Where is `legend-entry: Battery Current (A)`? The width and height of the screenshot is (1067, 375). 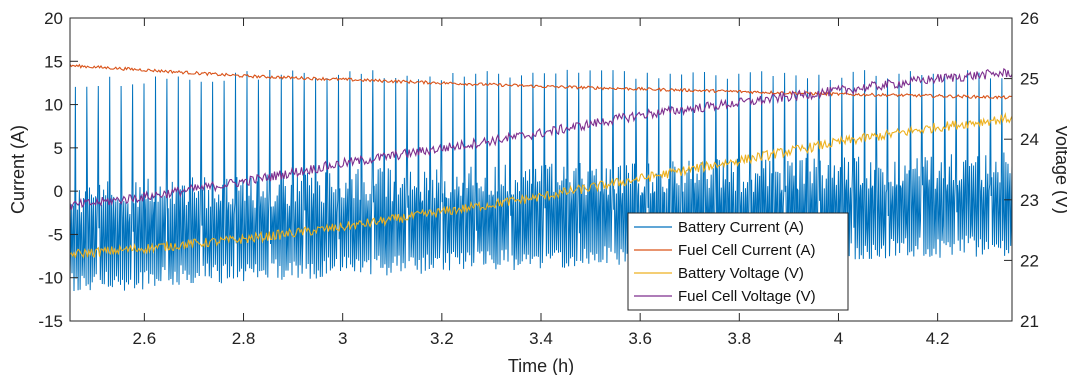 legend-entry: Battery Current (A) is located at coordinates (741, 227).